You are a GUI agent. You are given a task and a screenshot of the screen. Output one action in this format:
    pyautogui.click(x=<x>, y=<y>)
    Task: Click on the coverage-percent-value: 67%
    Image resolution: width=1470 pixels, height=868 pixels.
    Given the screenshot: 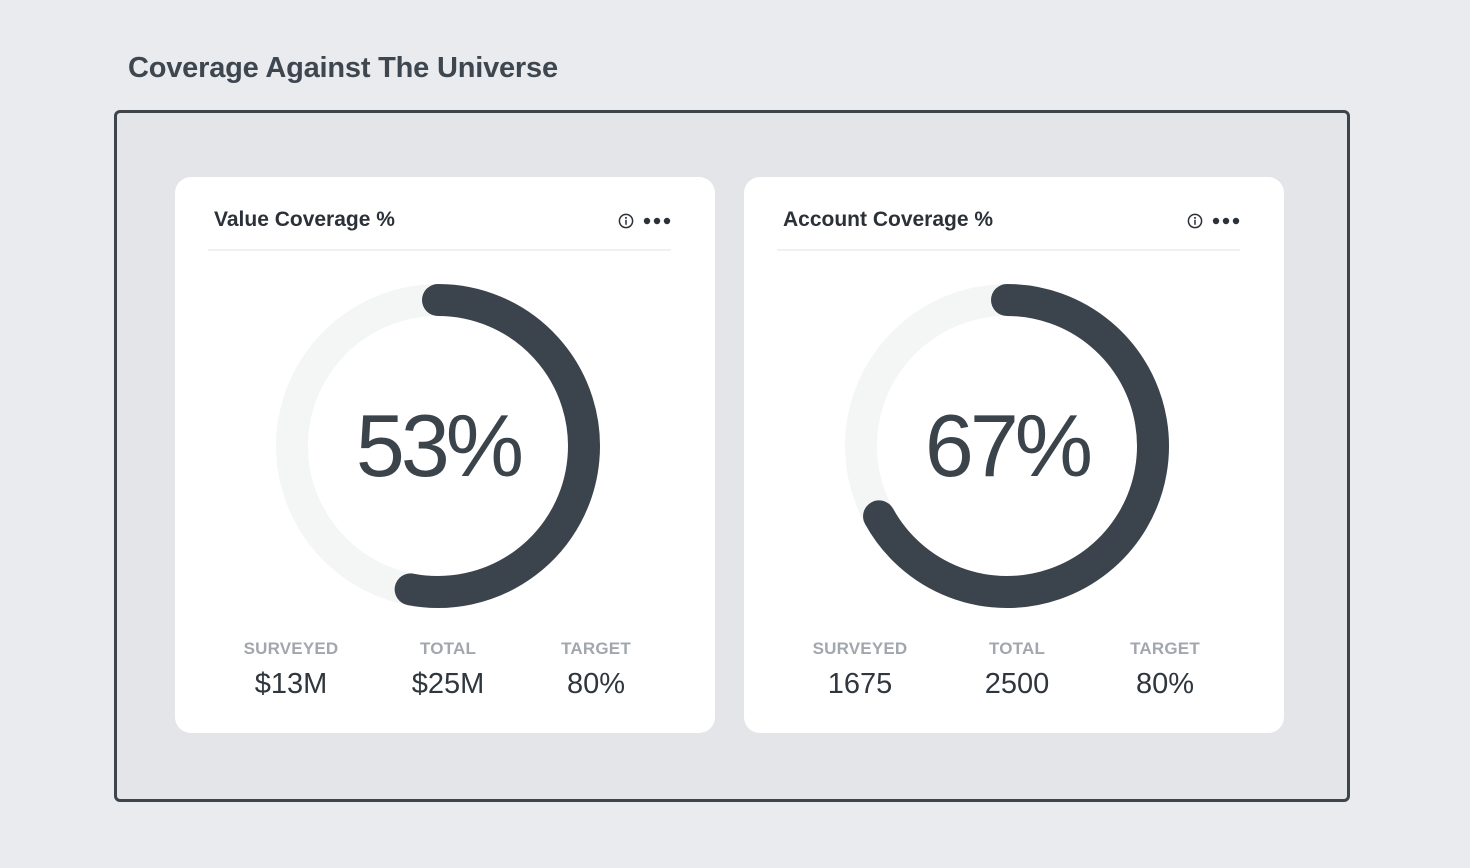 What is the action you would take?
    pyautogui.click(x=1008, y=445)
    